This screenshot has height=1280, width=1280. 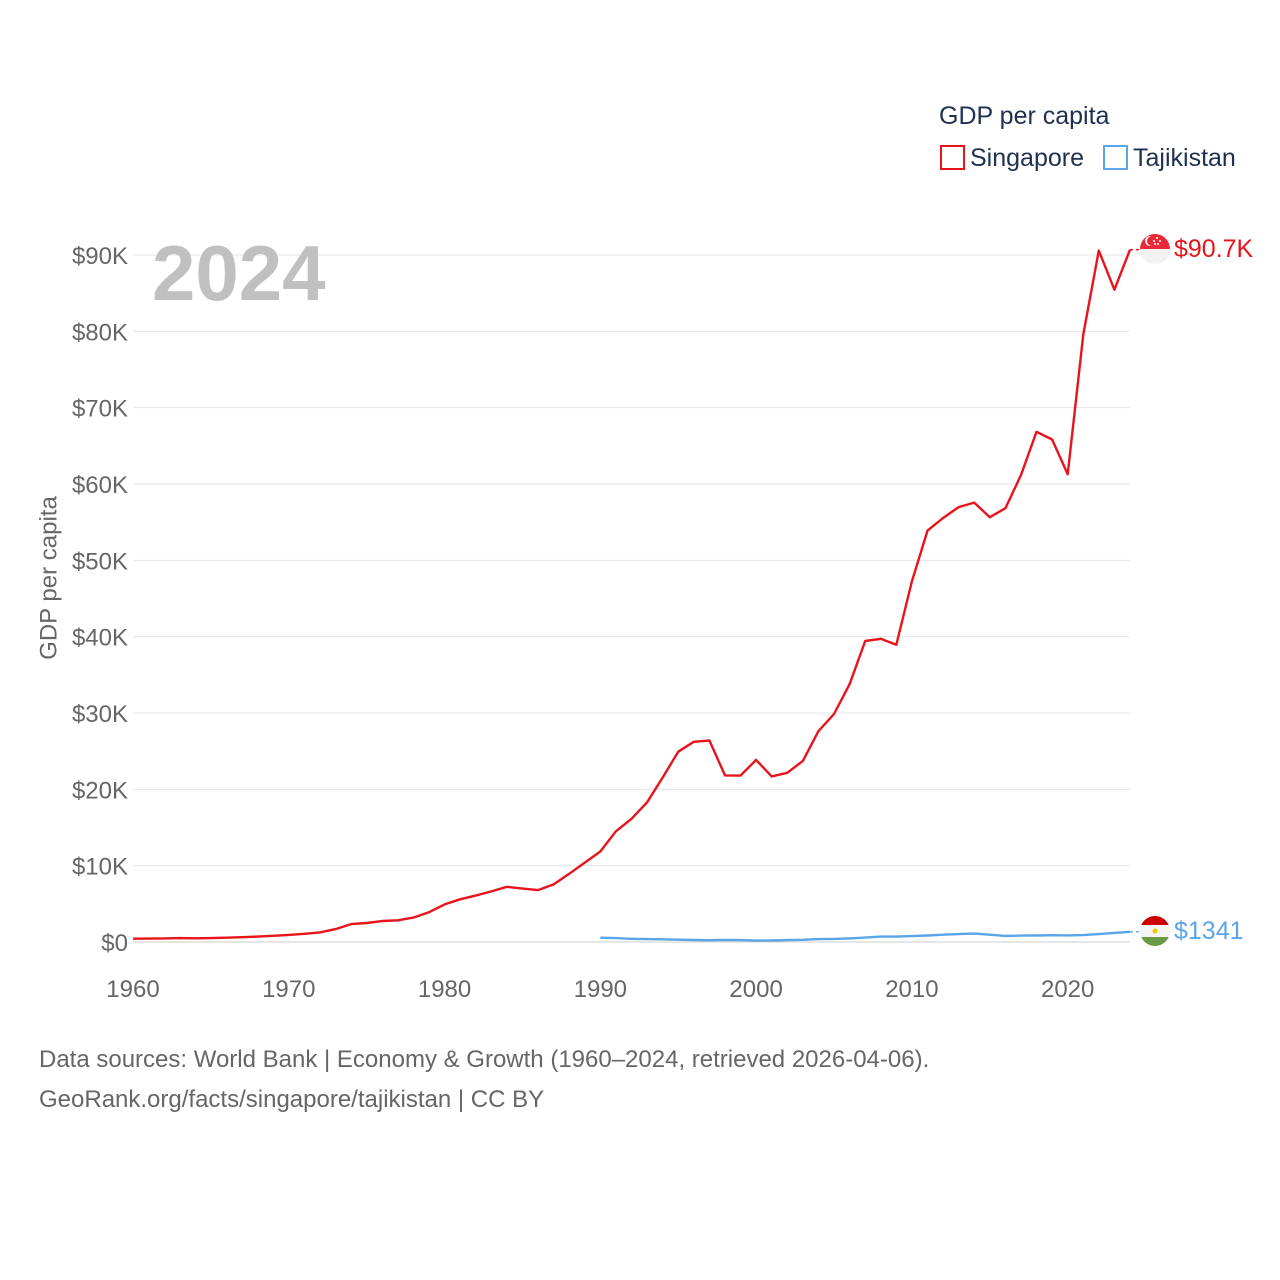 I want to click on legend-swatch-tajikistan, so click(x=1115, y=157).